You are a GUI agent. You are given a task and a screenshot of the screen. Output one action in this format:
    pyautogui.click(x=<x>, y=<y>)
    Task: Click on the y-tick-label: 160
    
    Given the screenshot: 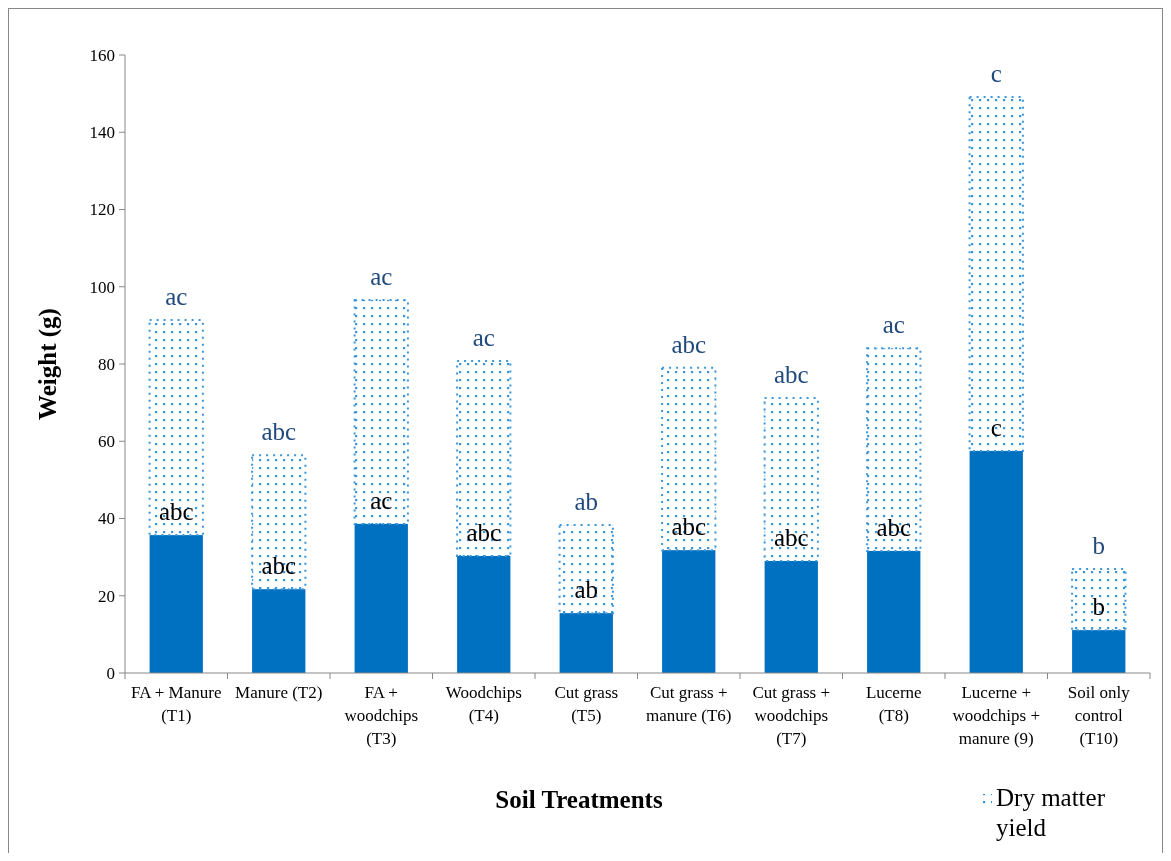 What is the action you would take?
    pyautogui.click(x=102, y=55)
    